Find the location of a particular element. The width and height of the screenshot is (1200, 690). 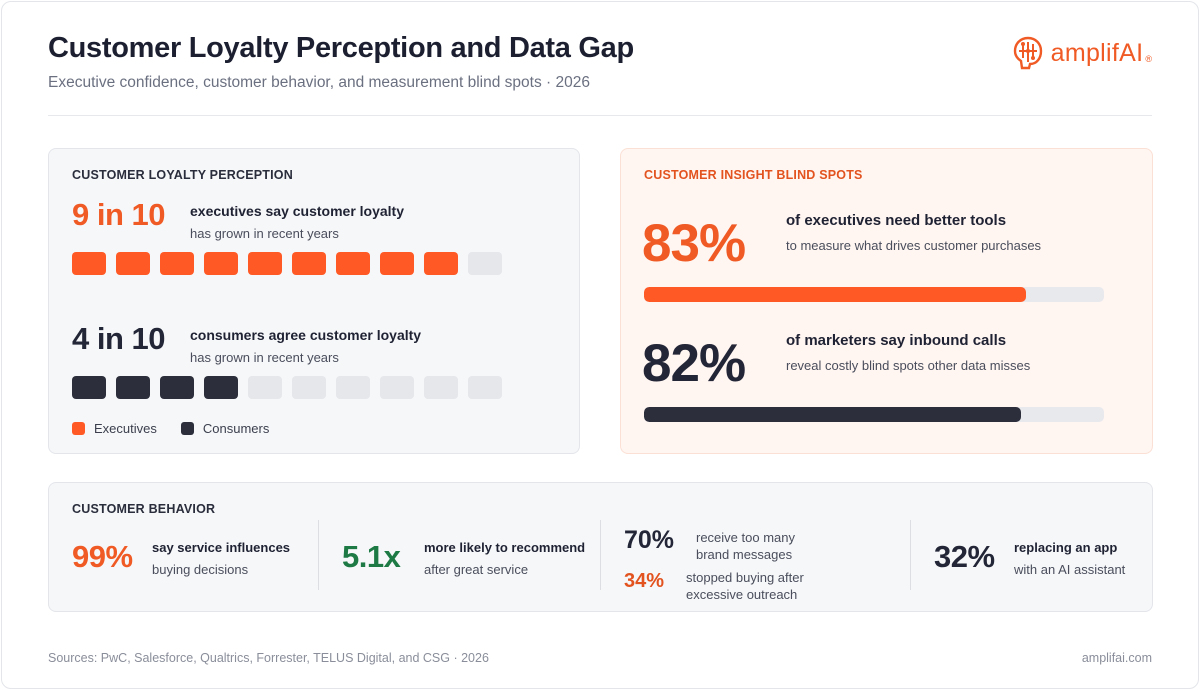

ai-assistant-value: 32% is located at coordinates (964, 556).